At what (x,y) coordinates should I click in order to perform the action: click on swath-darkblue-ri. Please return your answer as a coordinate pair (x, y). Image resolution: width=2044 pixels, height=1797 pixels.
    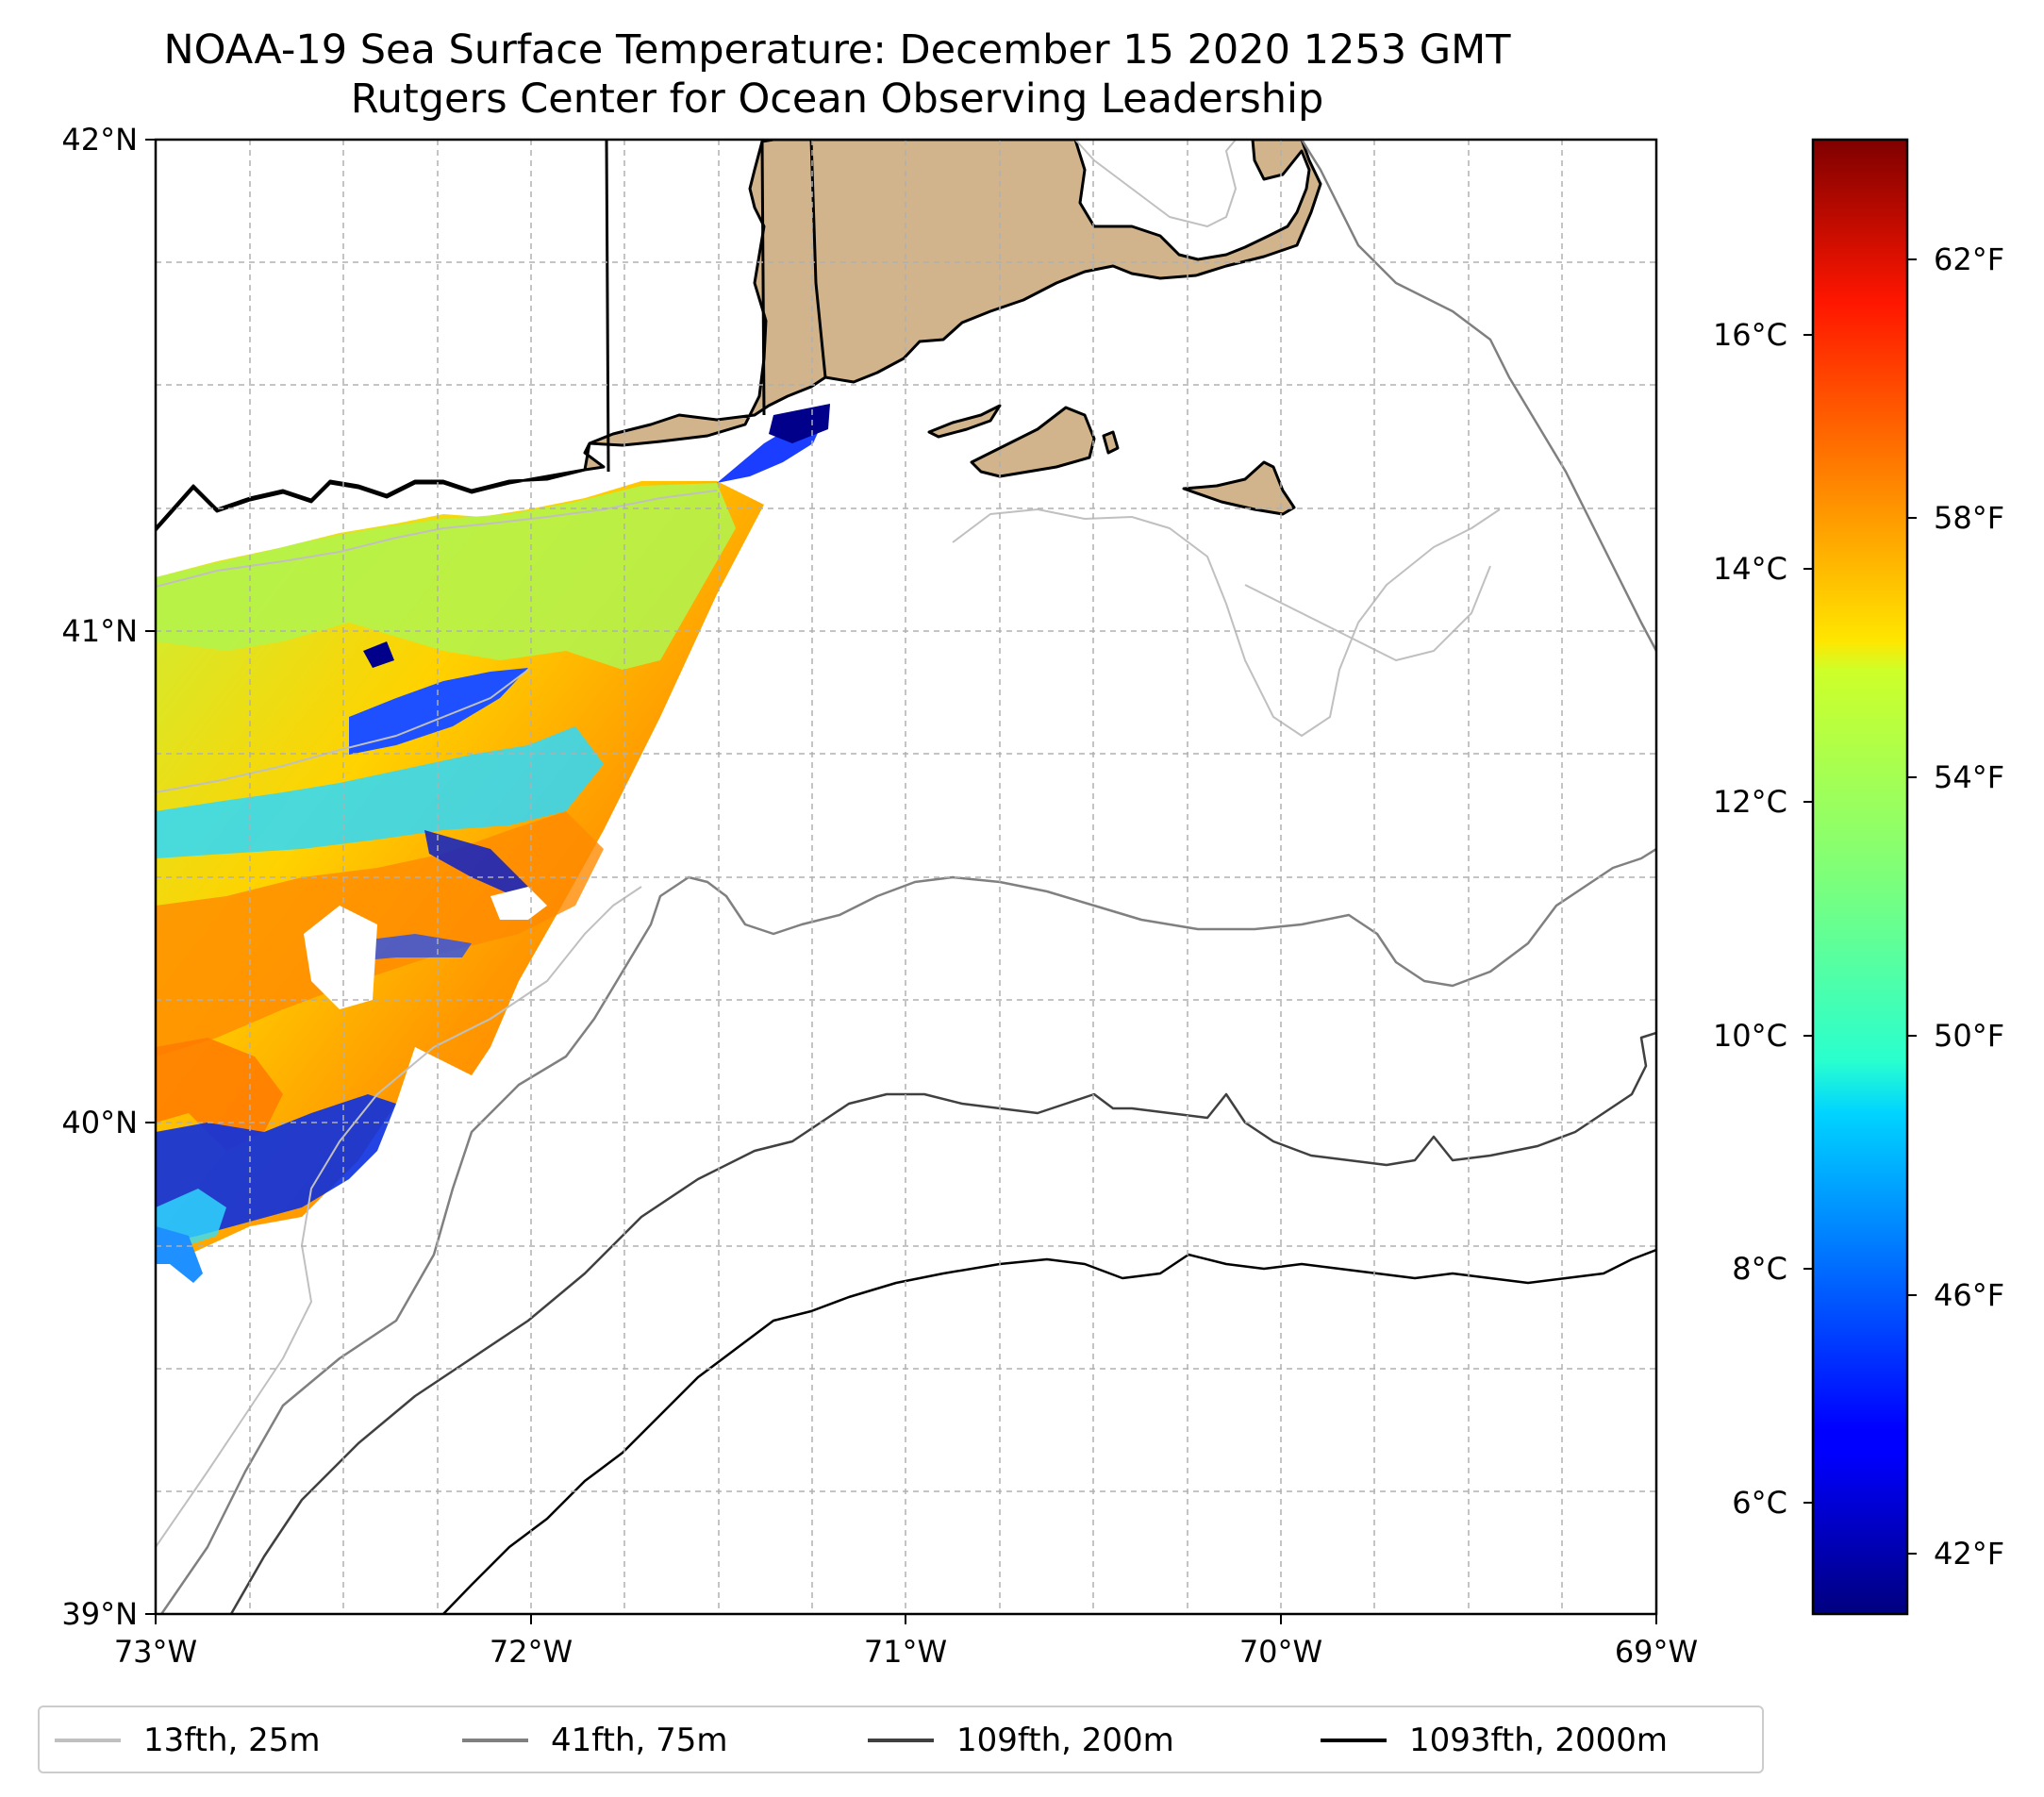
    Looking at the image, I should click on (800, 423).